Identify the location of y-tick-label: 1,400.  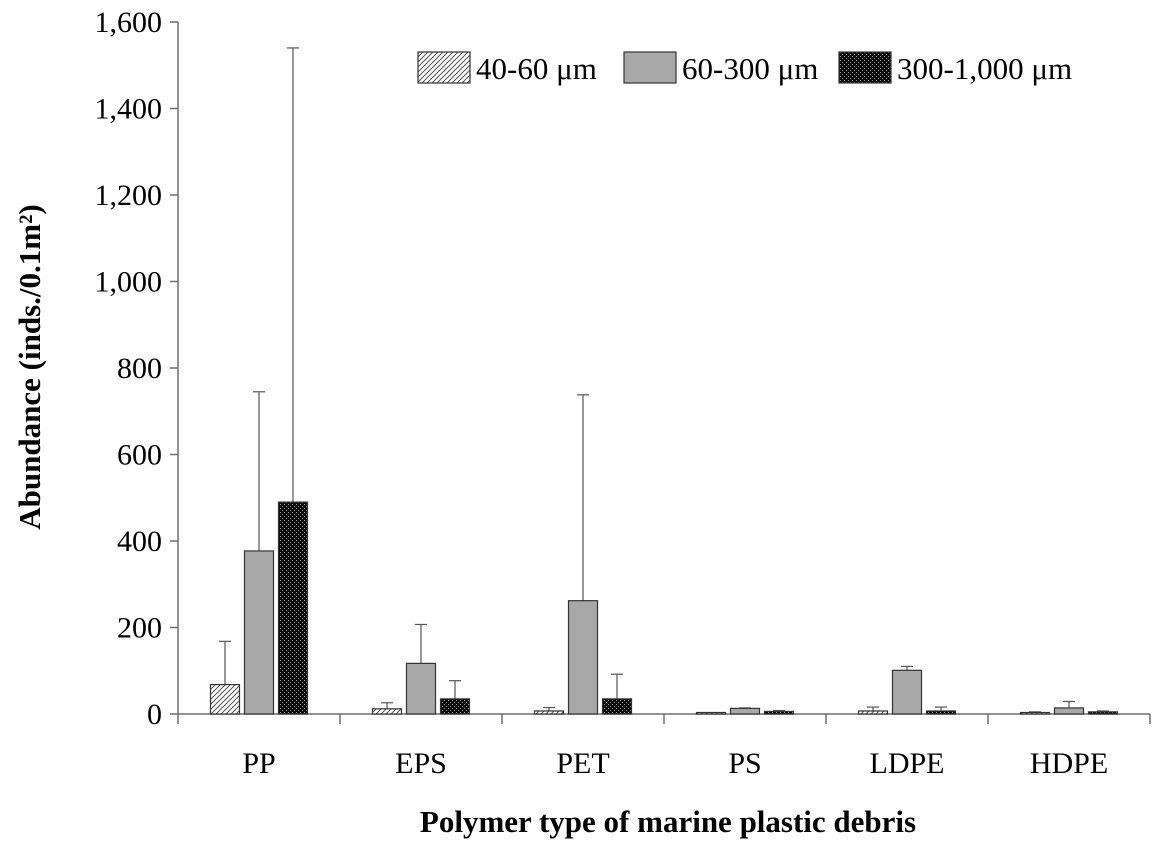
(129, 109).